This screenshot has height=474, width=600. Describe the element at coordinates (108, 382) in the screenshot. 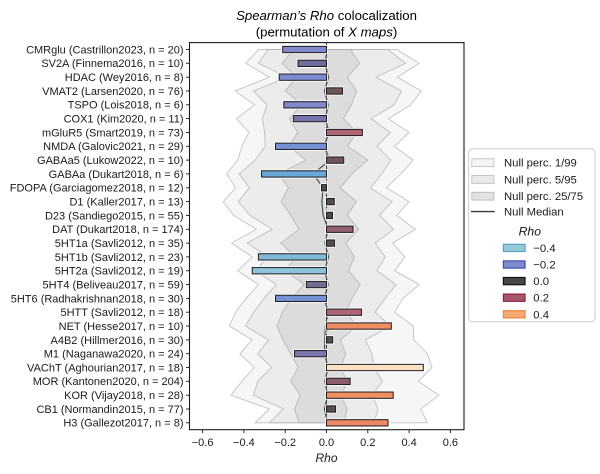

I see `svg-text: MOR (Kantonen2020, n = 204)` at that location.